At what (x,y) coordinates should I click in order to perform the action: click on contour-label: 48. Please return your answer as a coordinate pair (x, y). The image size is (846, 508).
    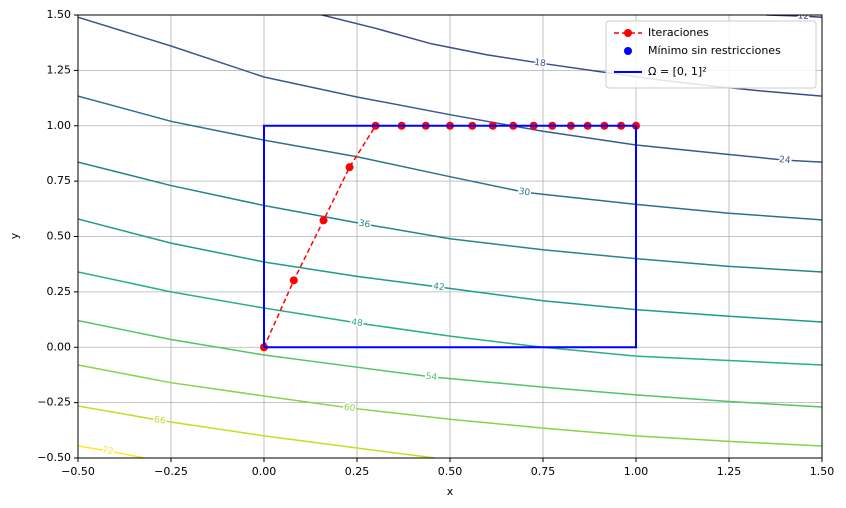
    Looking at the image, I should click on (357, 324).